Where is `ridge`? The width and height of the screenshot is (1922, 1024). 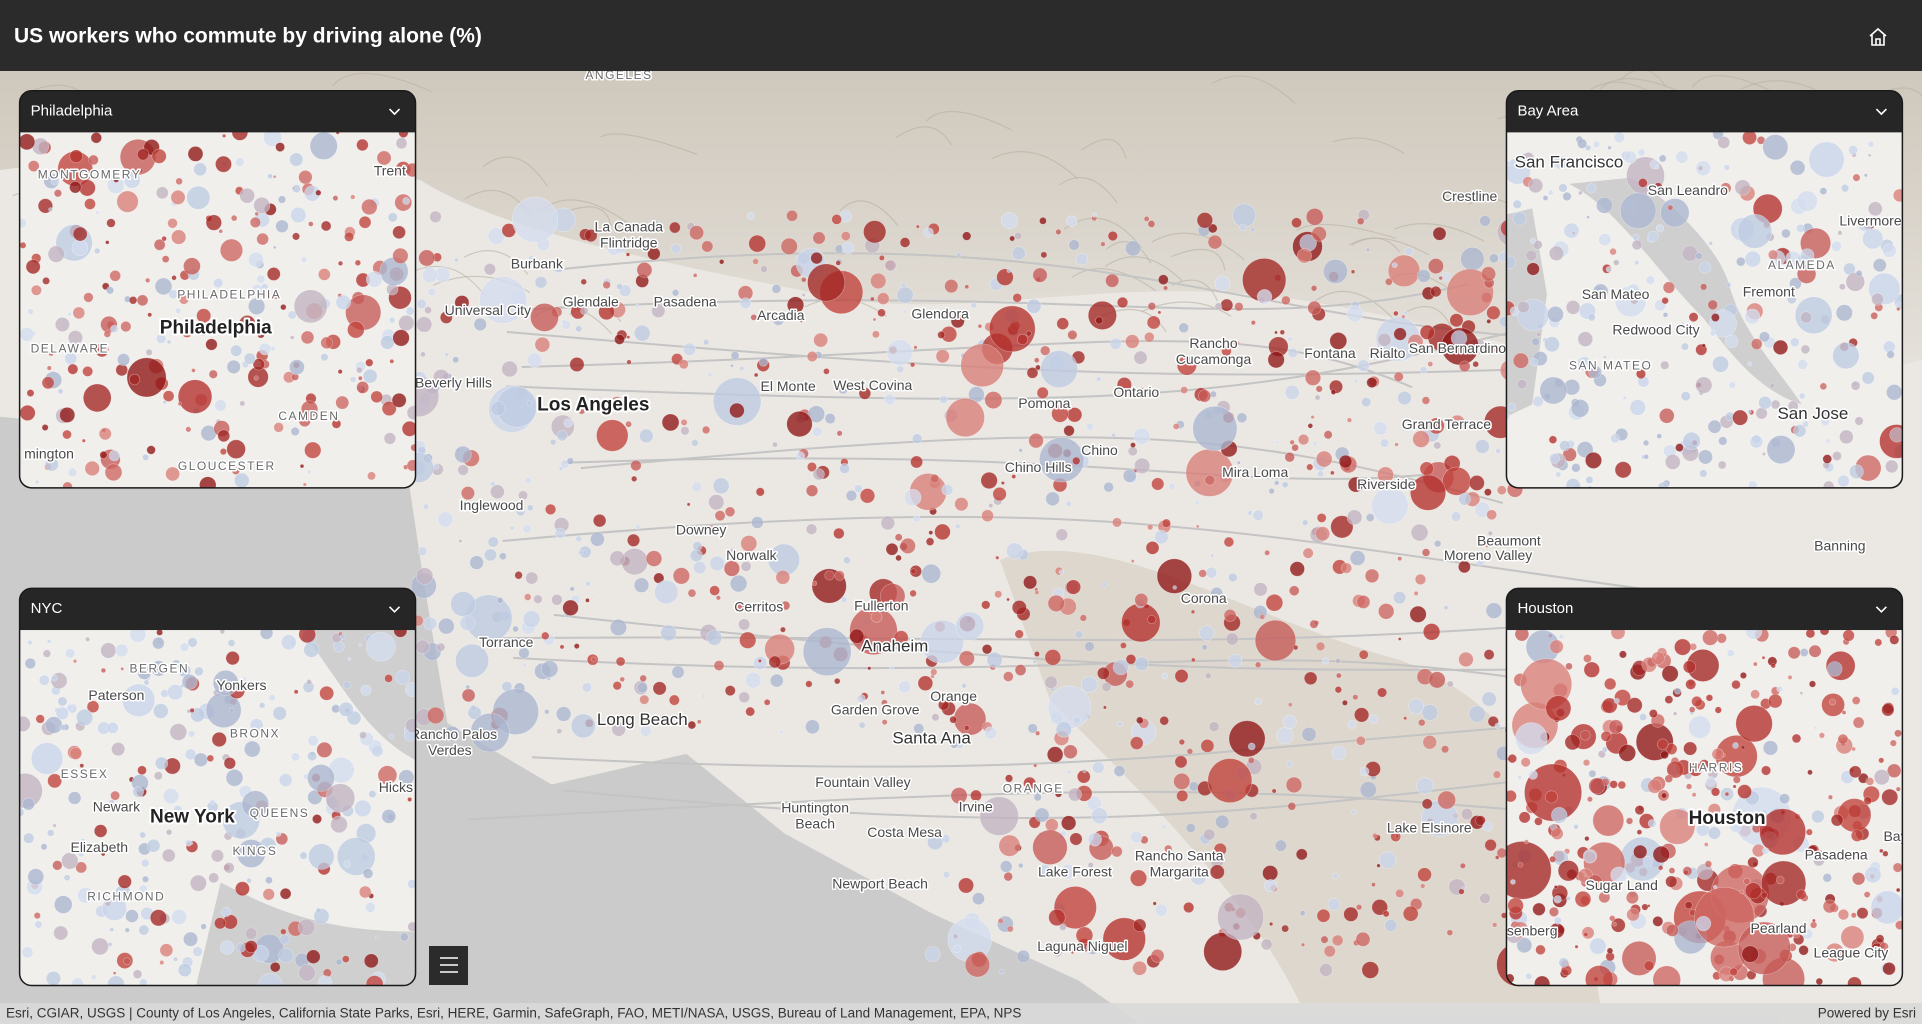
ridge is located at coordinates (1034, 165).